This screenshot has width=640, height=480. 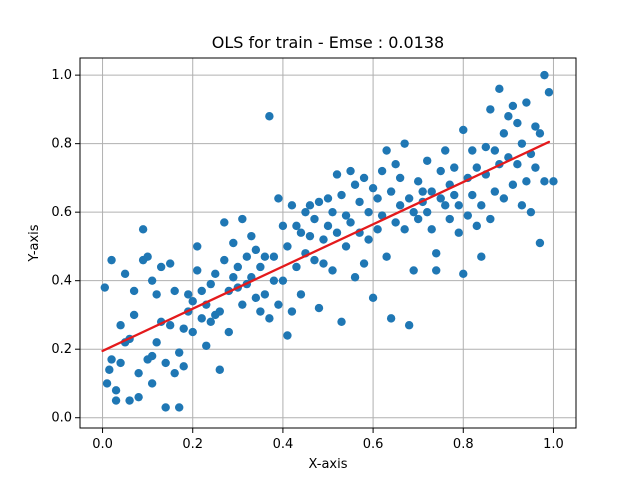 I want to click on x-tick-label: 0.2, so click(x=192, y=444).